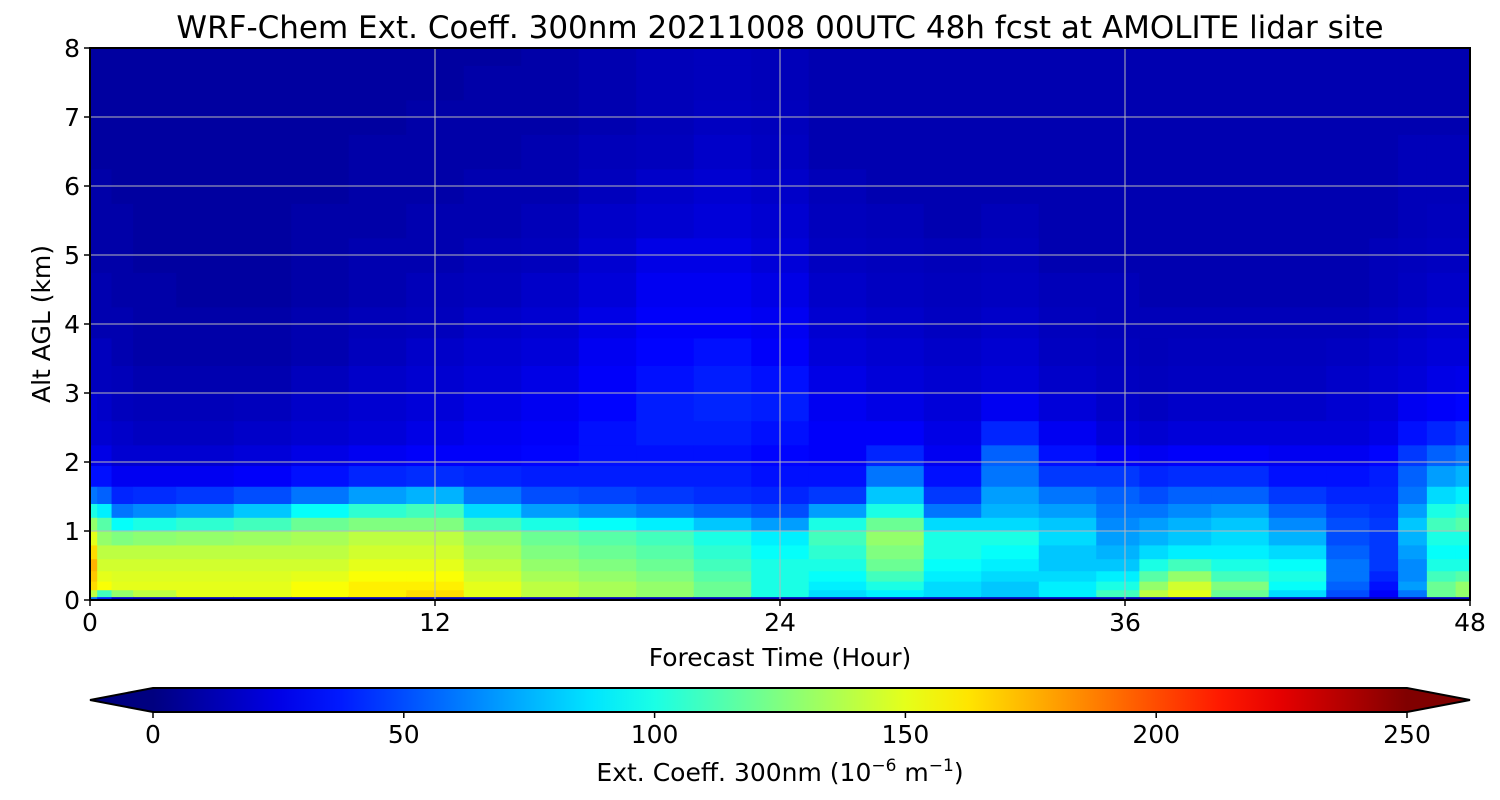  Describe the element at coordinates (72, 600) in the screenshot. I see `y-tick-label: 0` at that location.